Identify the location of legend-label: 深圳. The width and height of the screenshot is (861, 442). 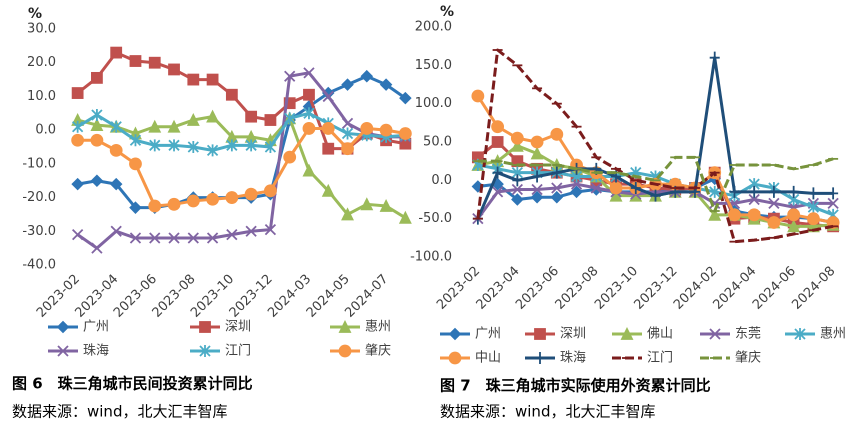
(238, 327).